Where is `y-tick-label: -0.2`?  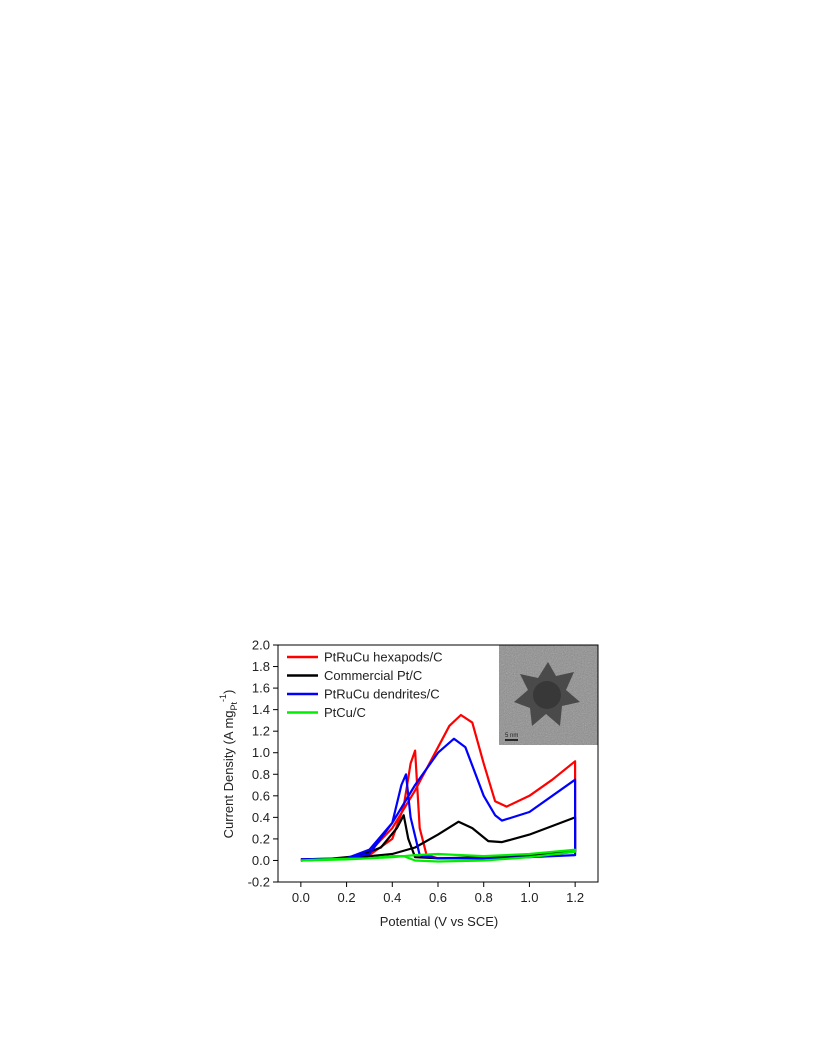 y-tick-label: -0.2 is located at coordinates (259, 882).